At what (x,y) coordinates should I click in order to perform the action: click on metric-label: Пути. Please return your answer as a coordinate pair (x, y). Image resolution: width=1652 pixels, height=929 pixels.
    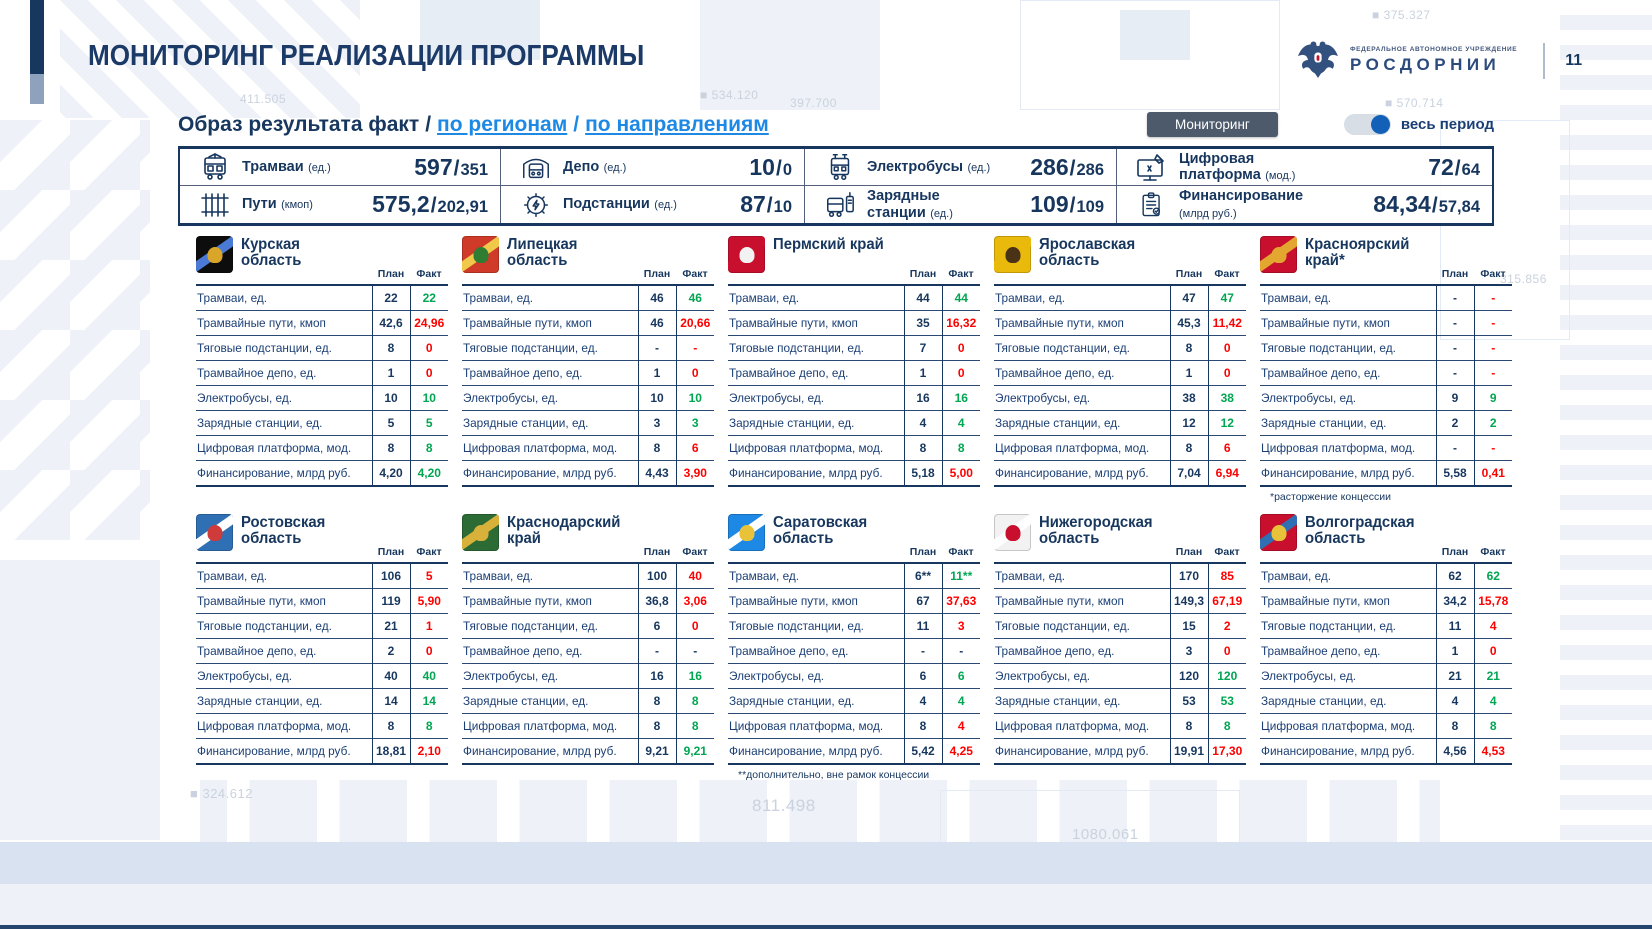
    Looking at the image, I should click on (259, 204).